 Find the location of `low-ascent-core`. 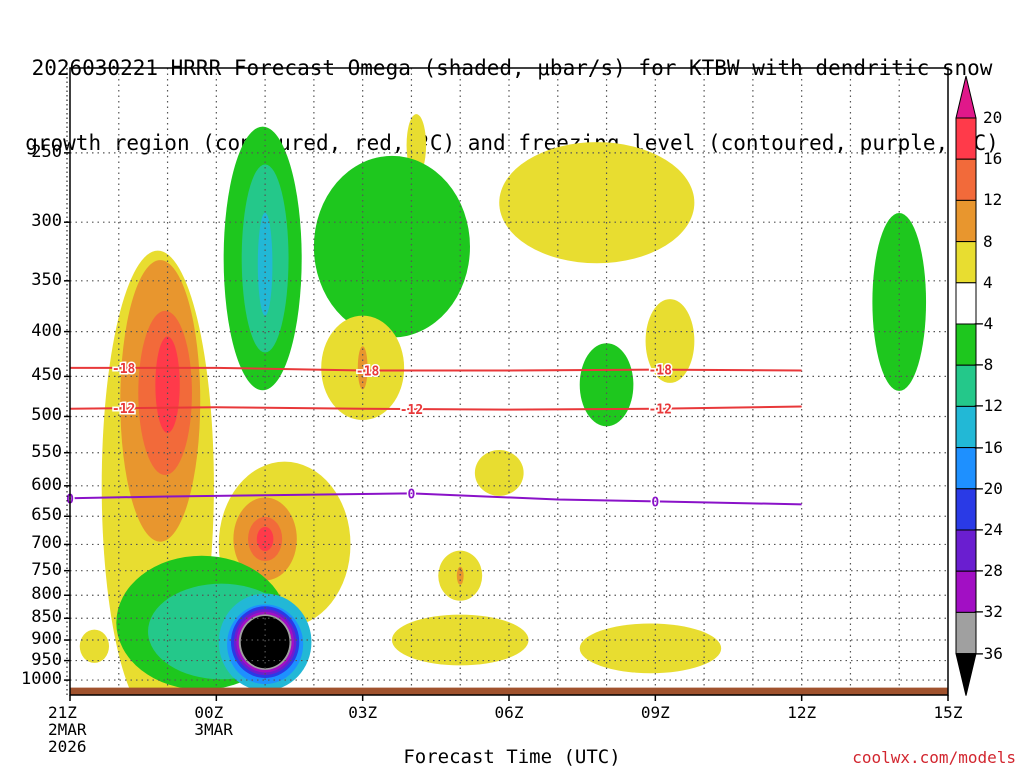

low-ascent-core is located at coordinates (265, 642).